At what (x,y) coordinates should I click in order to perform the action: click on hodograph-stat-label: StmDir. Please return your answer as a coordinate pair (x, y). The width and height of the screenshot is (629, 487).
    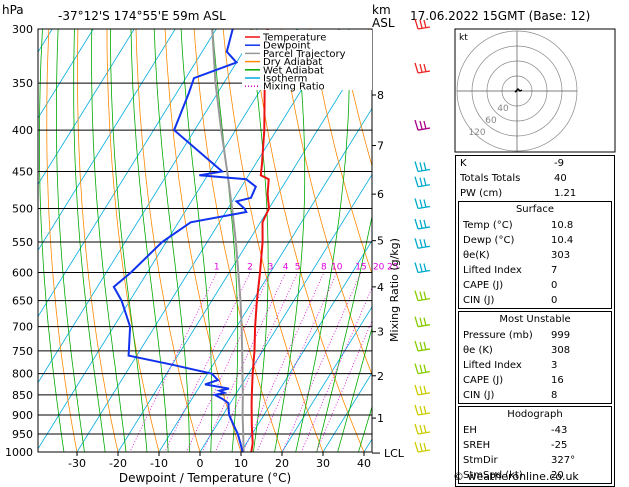
    Looking at the image, I should click on (480, 460).